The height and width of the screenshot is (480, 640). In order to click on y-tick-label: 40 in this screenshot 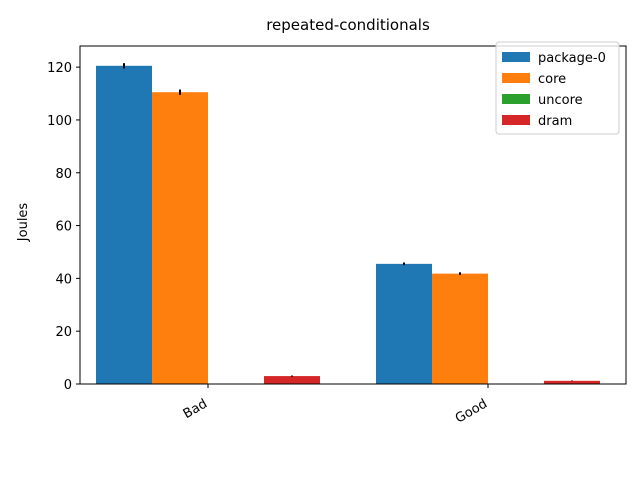, I will do `click(63, 279)`.